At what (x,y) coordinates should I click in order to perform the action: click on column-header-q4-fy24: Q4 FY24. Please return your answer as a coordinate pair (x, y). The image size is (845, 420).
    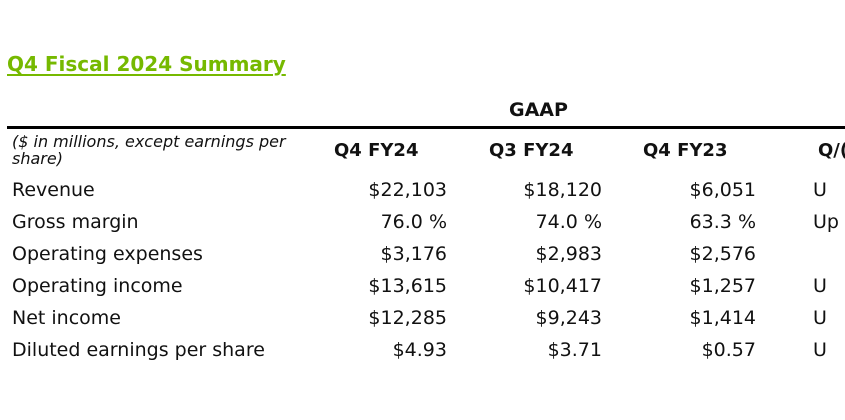
    Looking at the image, I should click on (376, 150).